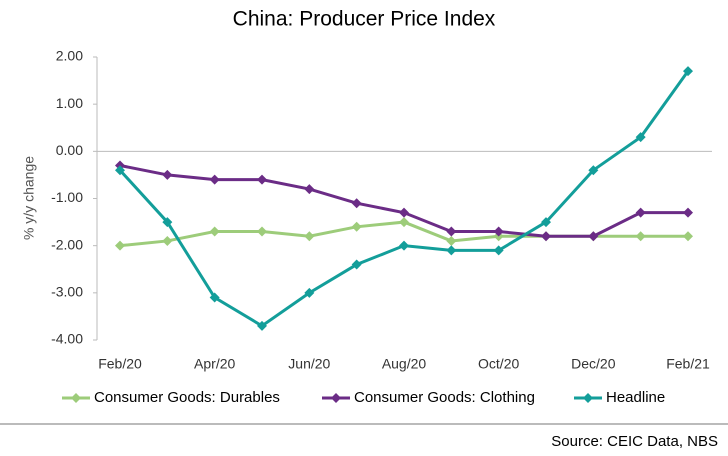 The image size is (728, 456). Describe the element at coordinates (69, 150) in the screenshot. I see `y-tick-label: 0.00` at that location.